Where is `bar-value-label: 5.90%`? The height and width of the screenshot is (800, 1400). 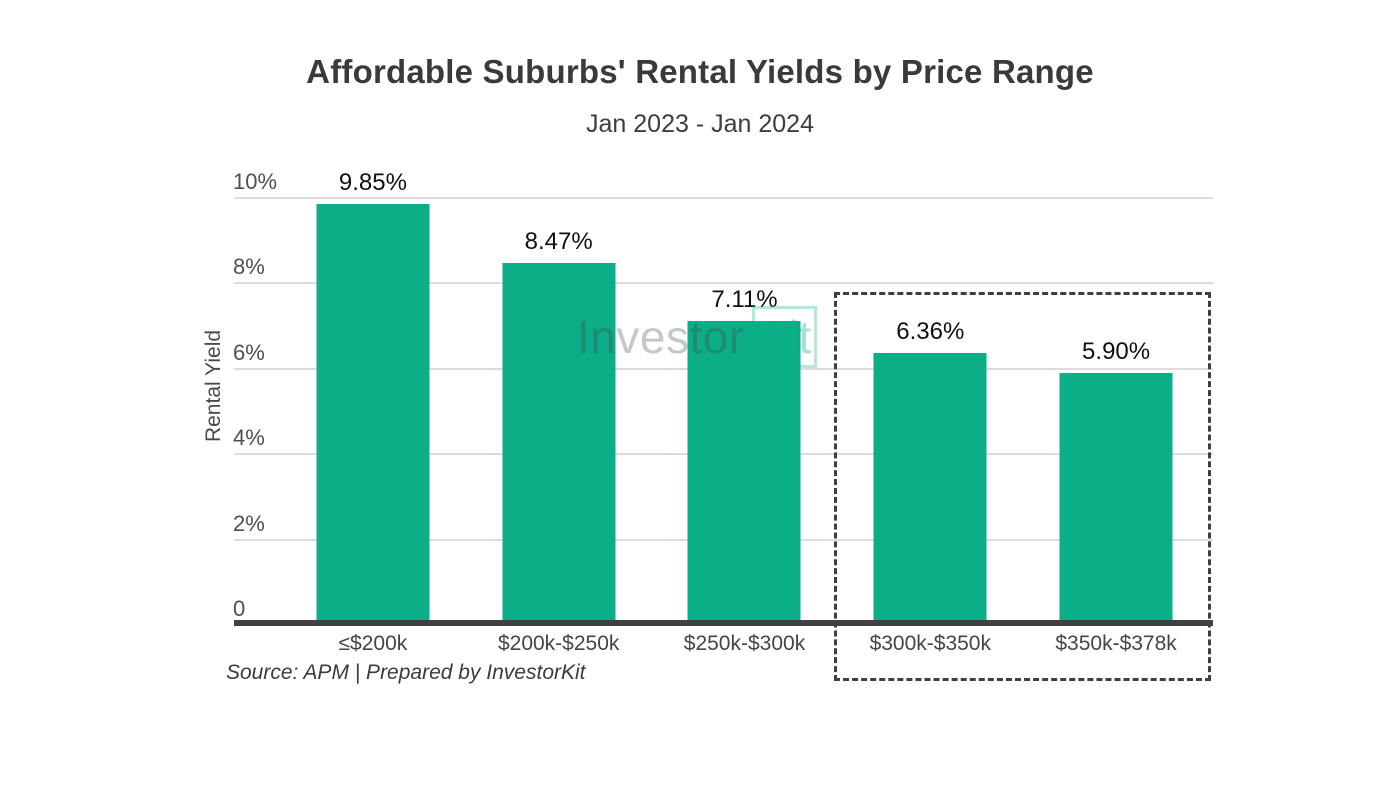 bar-value-label: 5.90% is located at coordinates (1116, 352).